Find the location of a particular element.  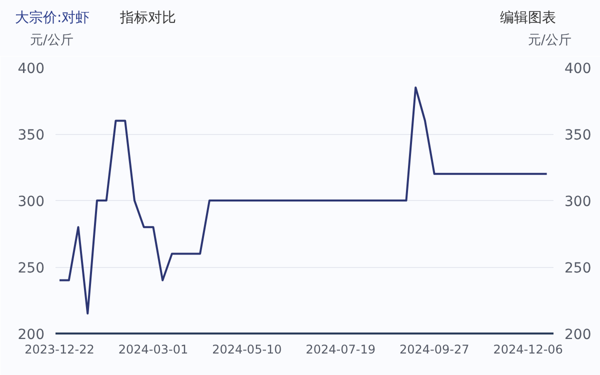

x-tick-label: 2024-03-01 is located at coordinates (153, 349).